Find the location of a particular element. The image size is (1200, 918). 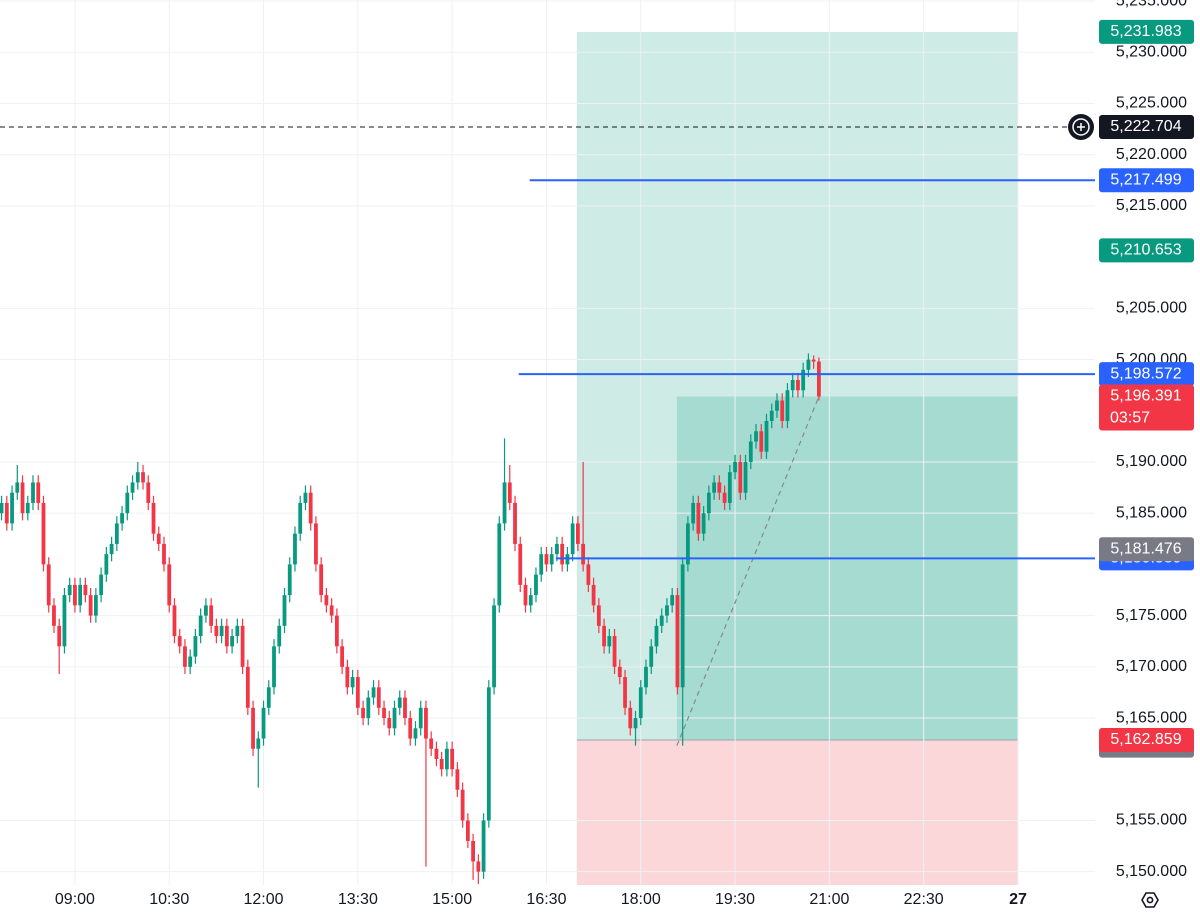

profit-fill is located at coordinates (847, 568).